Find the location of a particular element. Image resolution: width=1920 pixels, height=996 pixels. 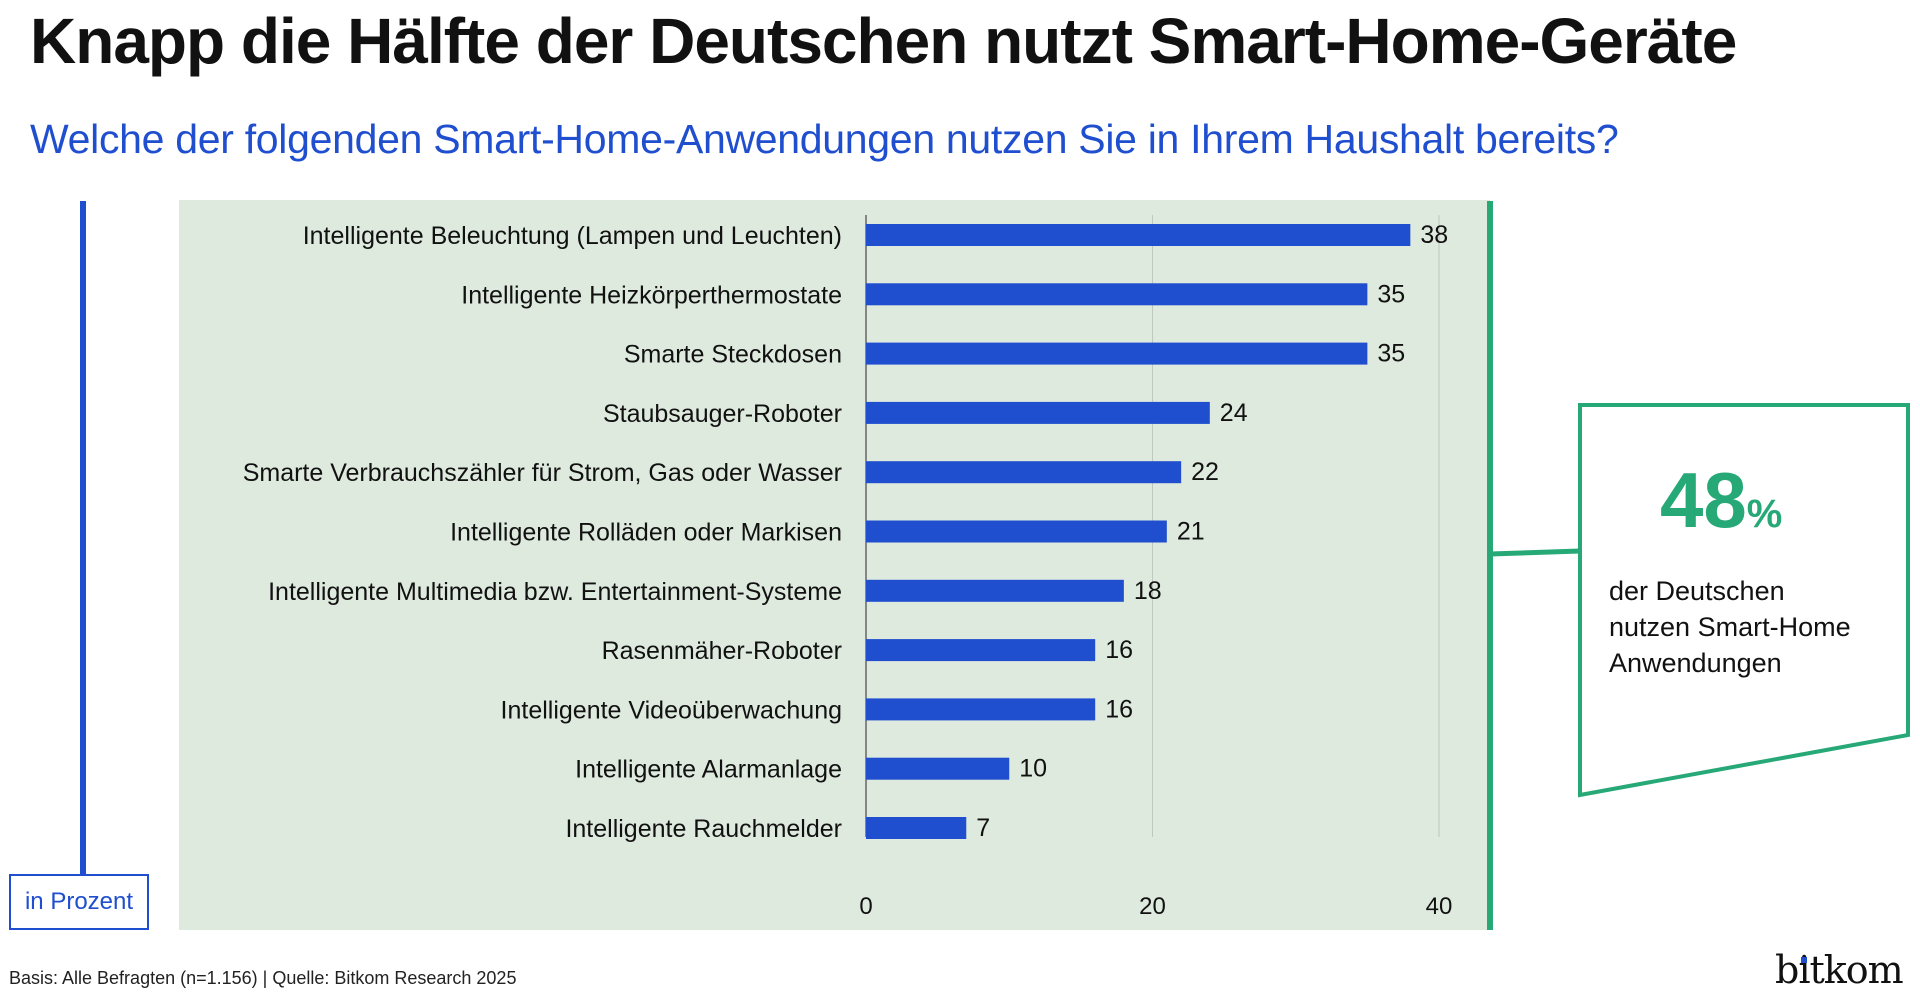

callout-line: der Deutschen is located at coordinates (1697, 591).